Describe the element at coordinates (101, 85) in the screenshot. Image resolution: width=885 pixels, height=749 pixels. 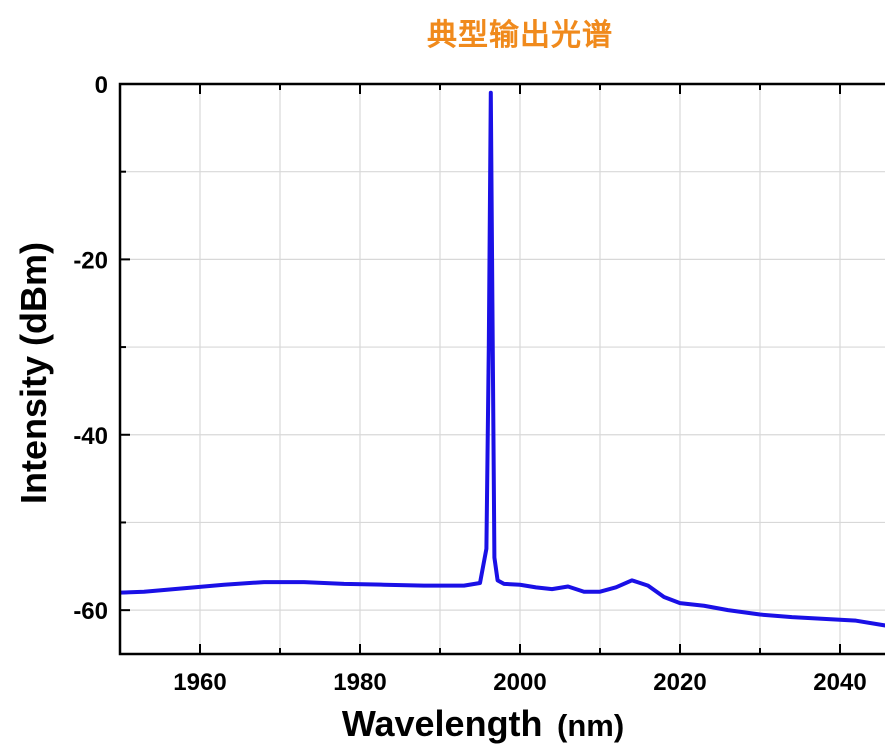
I see `y-tick-label: 0` at that location.